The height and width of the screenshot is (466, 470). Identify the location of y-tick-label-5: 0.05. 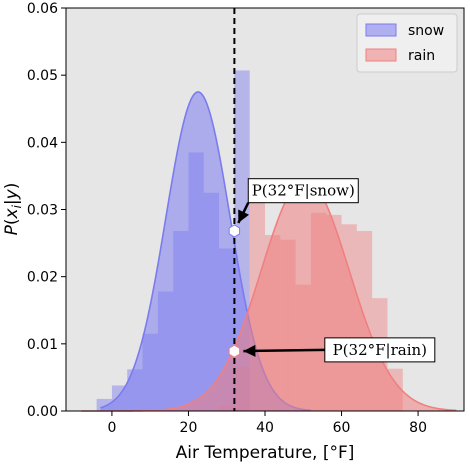
(42, 76).